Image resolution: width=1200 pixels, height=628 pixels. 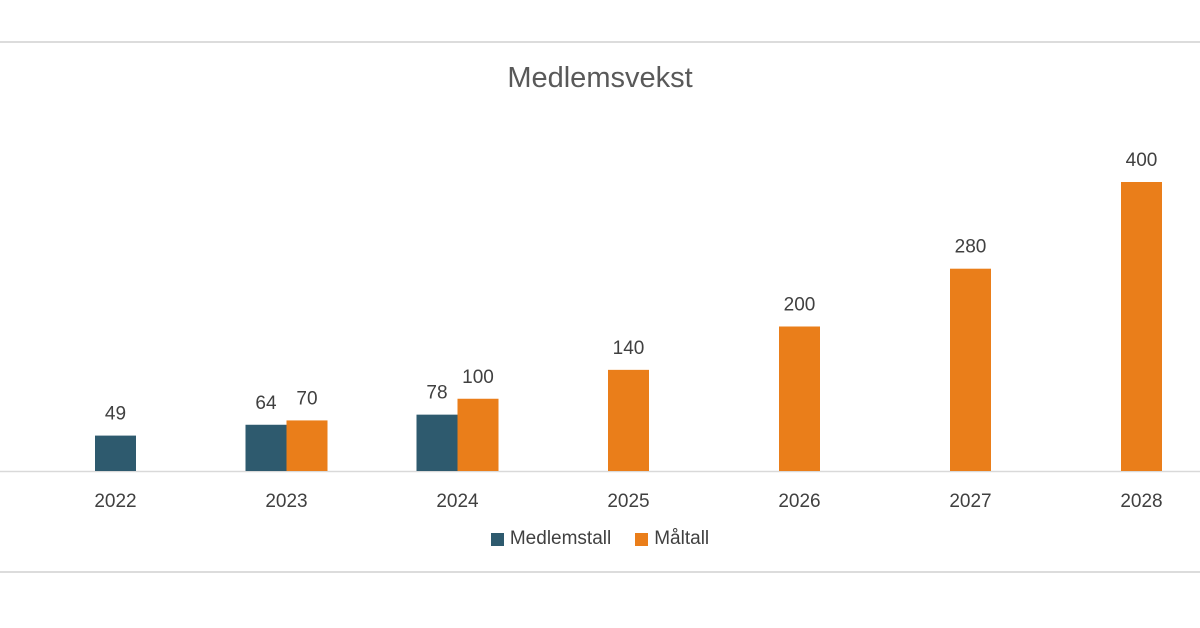 I want to click on bar-medlemstall-2022, so click(x=115, y=453).